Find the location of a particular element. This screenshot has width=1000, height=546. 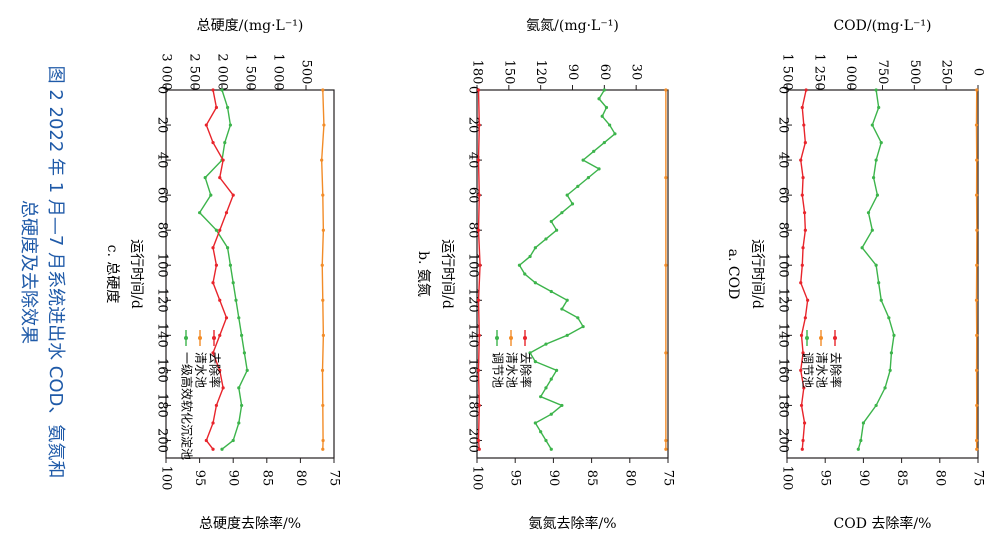

yright-axis-title: COD 去除率/% is located at coordinates (883, 523).